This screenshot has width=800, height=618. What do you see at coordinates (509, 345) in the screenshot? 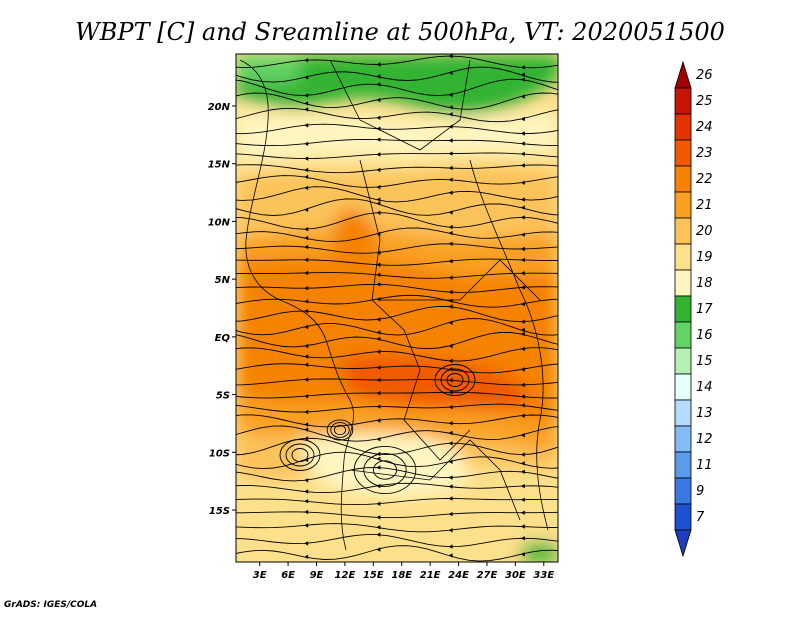
I see `border-east` at bounding box center [509, 345].